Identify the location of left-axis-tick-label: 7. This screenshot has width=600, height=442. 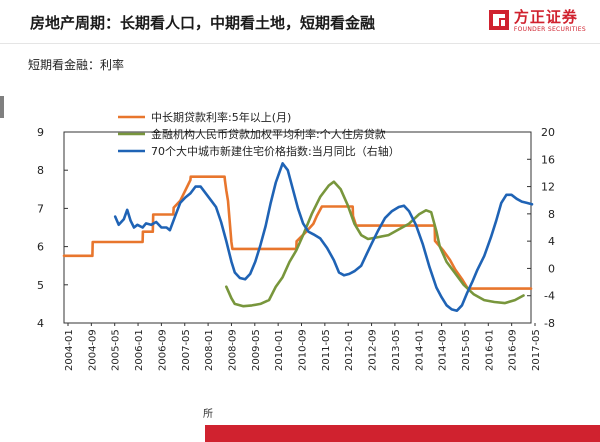
(40, 208).